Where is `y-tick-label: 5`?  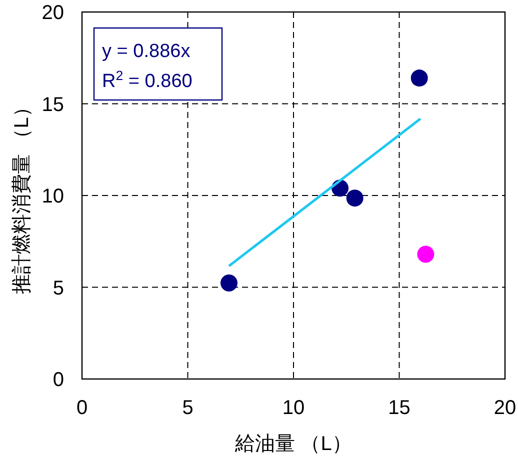 y-tick-label: 5 is located at coordinates (58, 288).